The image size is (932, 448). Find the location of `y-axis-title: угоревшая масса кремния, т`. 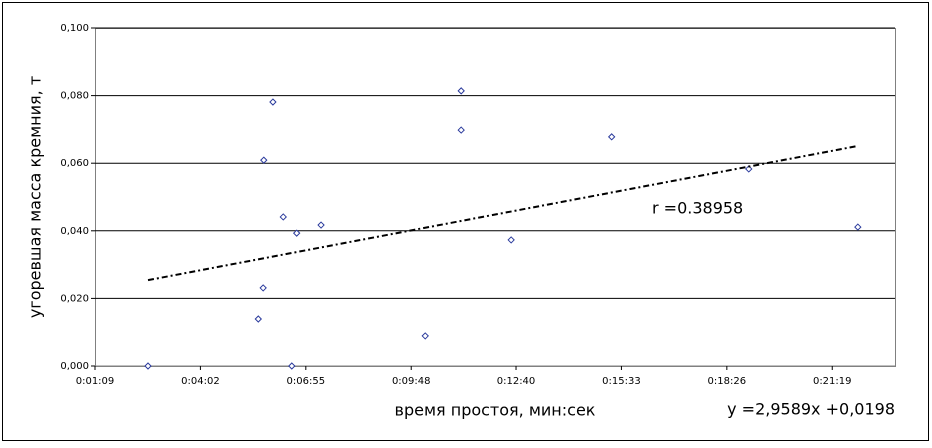

y-axis-title: угоревшая масса кремния, т is located at coordinates (35, 197).